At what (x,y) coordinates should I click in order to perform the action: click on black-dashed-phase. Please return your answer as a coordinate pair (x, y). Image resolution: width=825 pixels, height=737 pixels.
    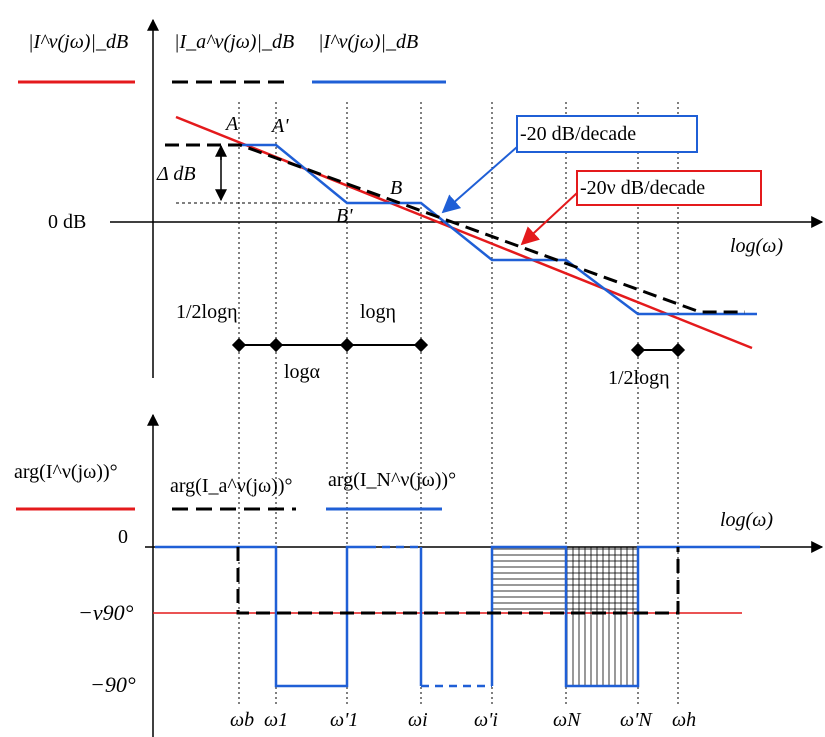
    Looking at the image, I should click on (458, 581).